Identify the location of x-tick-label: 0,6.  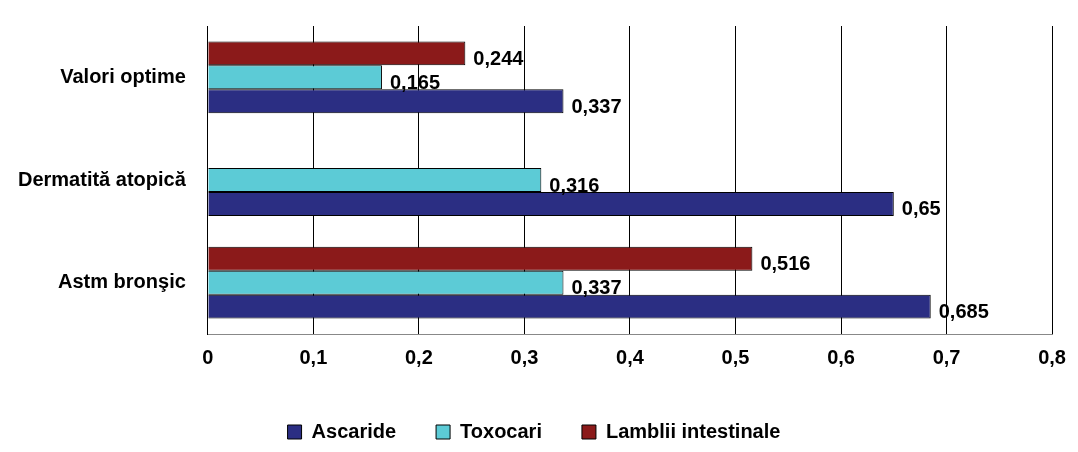
(841, 356).